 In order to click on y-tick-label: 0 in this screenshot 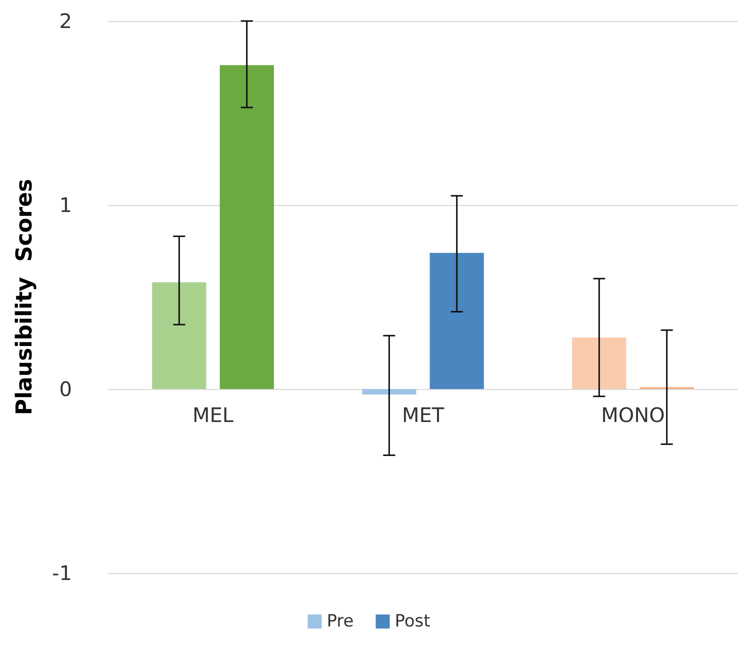, I will do `click(65, 389)`.